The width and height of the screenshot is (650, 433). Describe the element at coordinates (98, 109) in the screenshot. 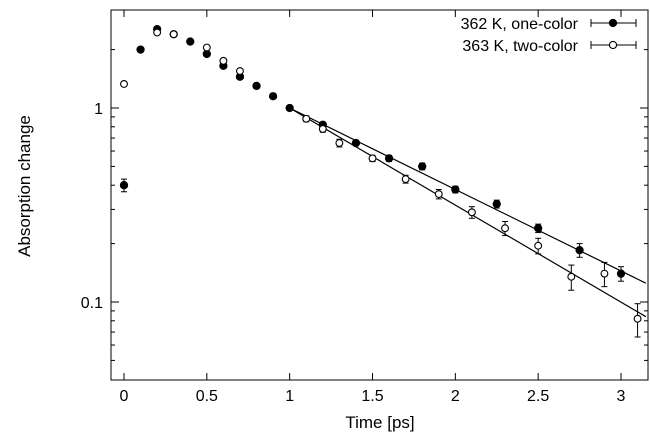

I see `y-tick-label: 1` at that location.